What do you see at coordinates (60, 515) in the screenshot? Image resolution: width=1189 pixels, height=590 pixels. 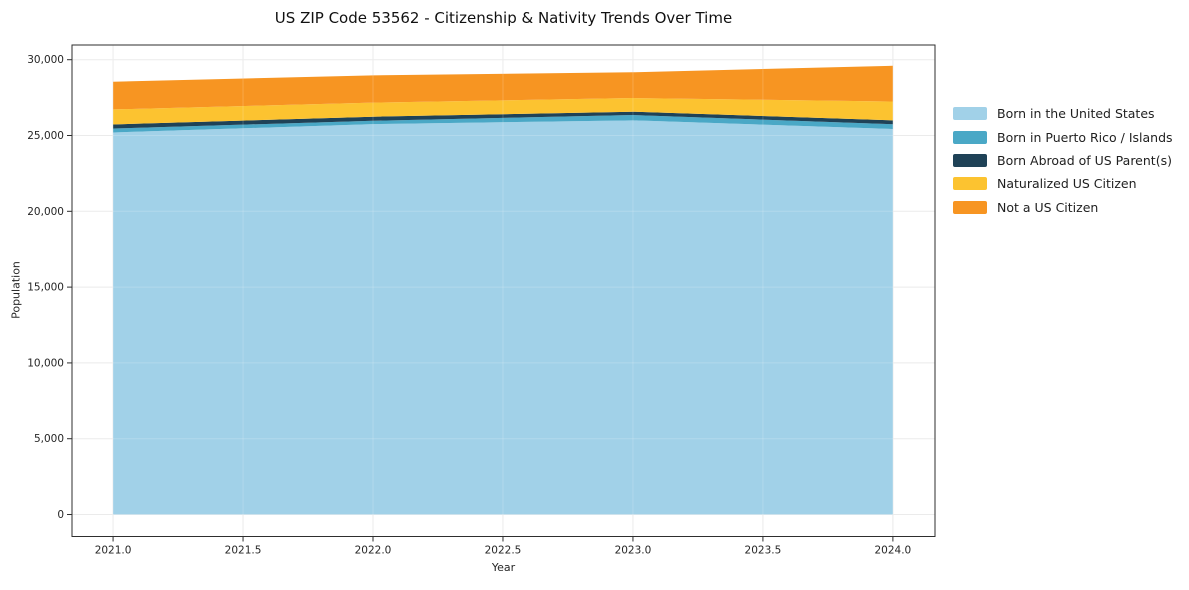 I see `y-tick-label: 0` at bounding box center [60, 515].